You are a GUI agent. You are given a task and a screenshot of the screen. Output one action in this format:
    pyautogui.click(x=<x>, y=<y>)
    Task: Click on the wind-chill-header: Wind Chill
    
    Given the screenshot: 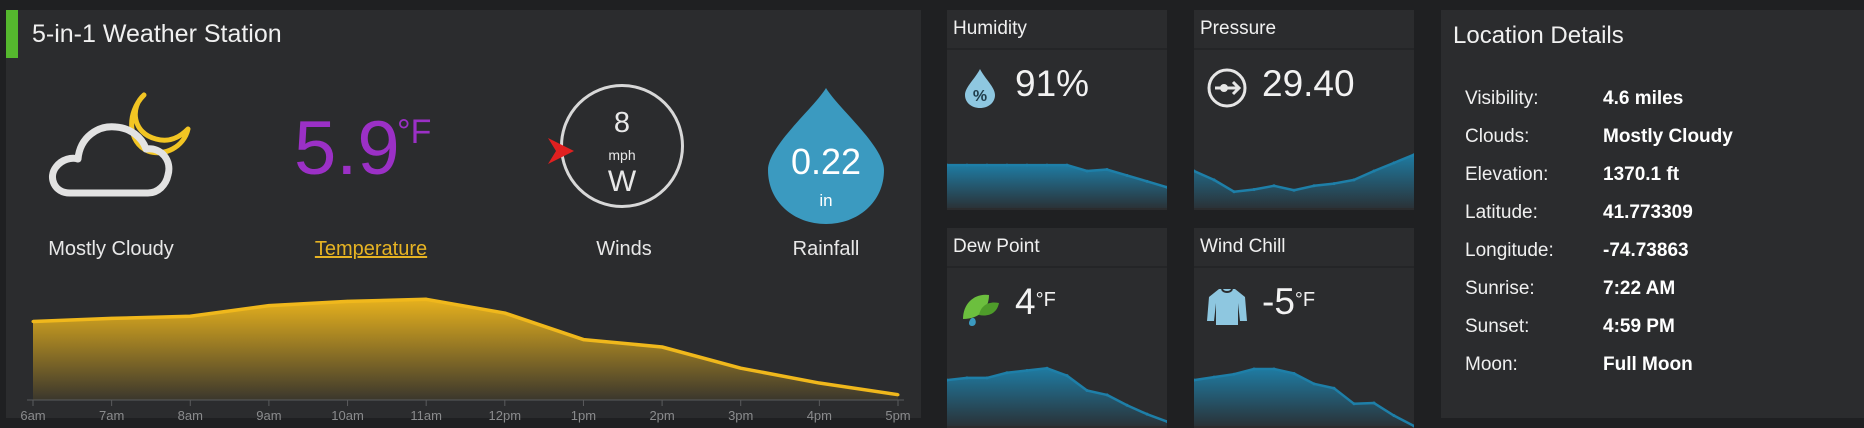 What is the action you would take?
    pyautogui.click(x=1304, y=248)
    